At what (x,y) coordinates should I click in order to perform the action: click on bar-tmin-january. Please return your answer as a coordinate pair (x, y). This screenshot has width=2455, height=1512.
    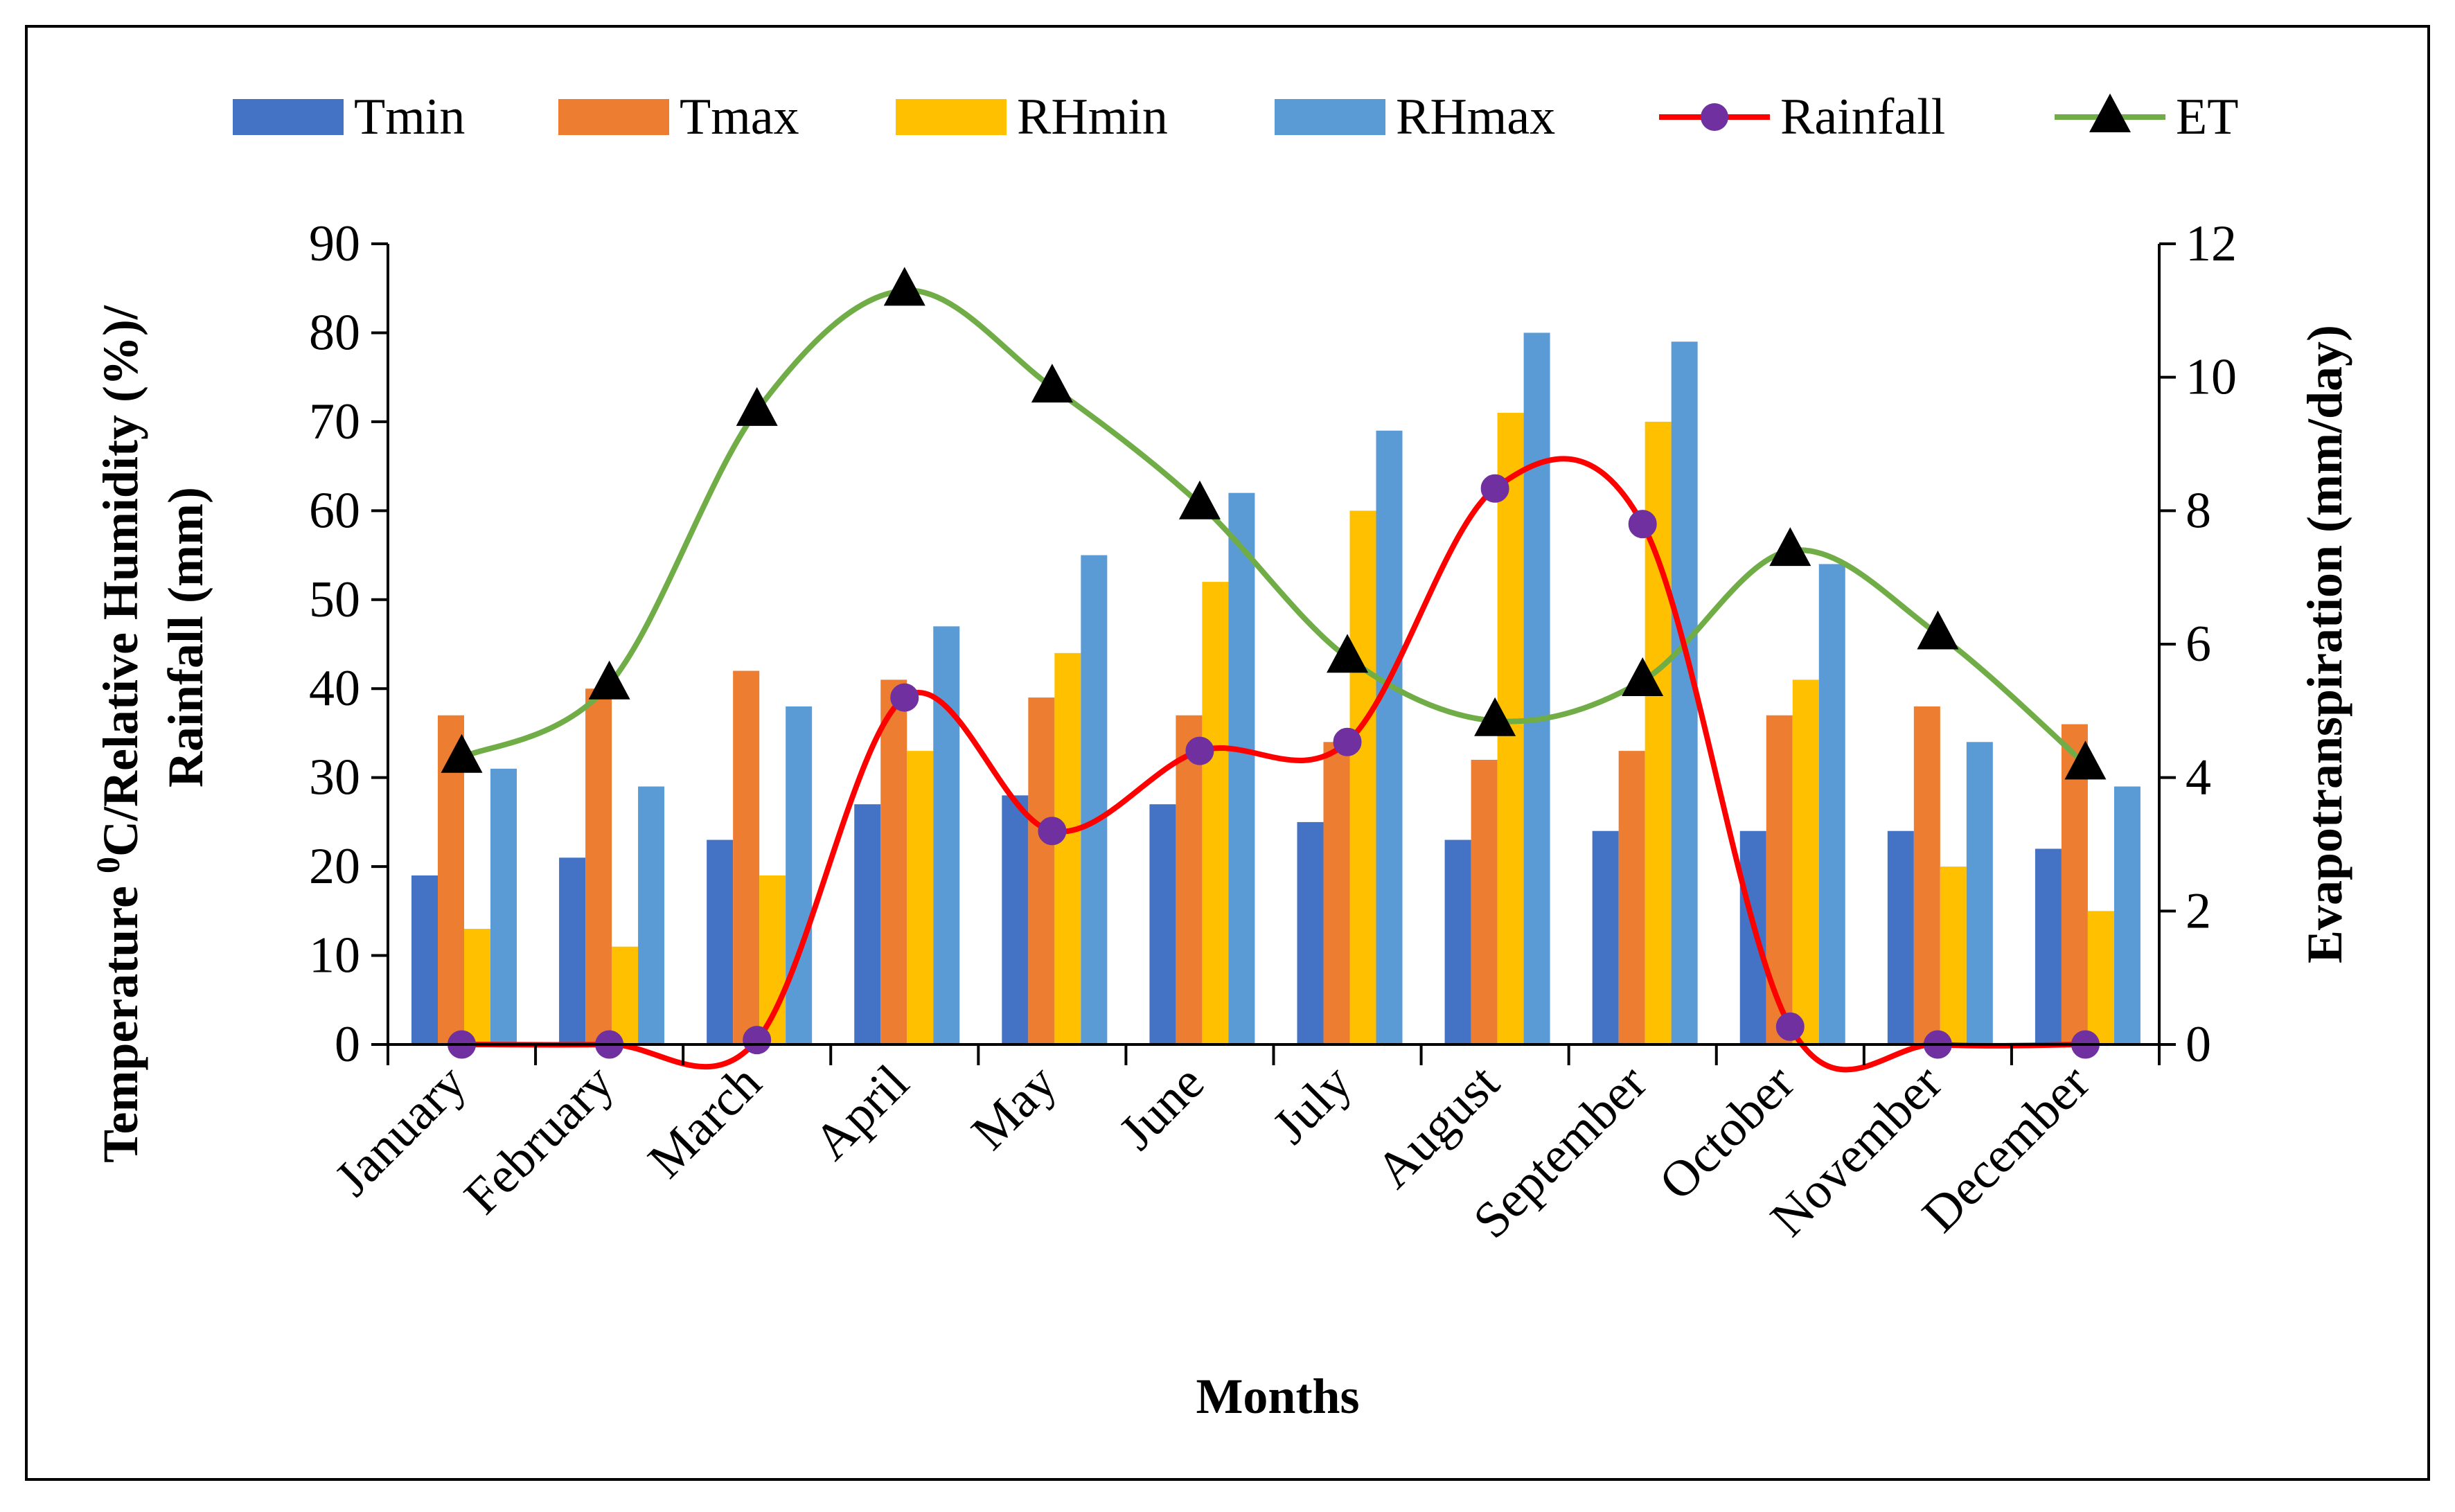
    Looking at the image, I should click on (424, 960).